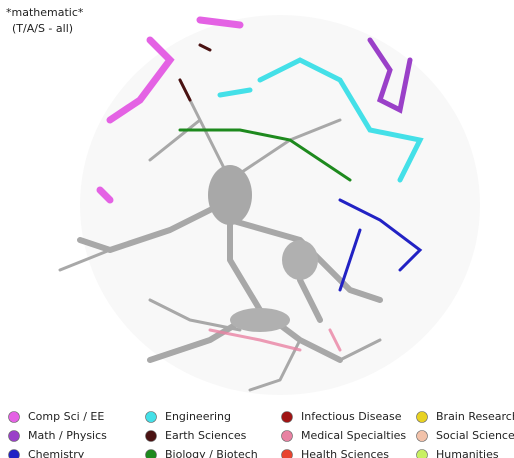 The height and width of the screenshot is (458, 514). Describe the element at coordinates (390, 75) in the screenshot. I see `math-cluster` at that location.